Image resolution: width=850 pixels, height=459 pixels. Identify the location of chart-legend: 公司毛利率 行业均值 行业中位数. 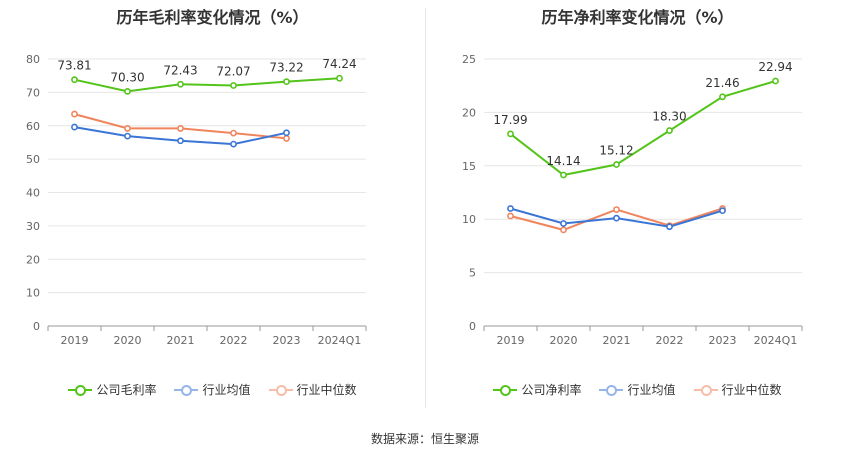
(212, 389).